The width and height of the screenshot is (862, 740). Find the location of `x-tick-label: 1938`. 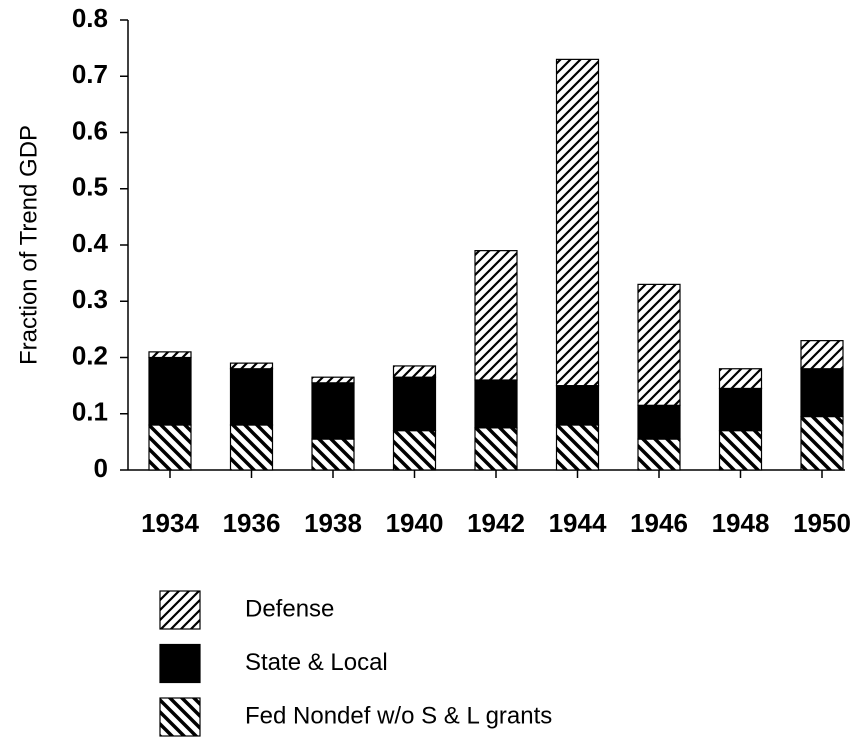

x-tick-label: 1938 is located at coordinates (333, 523).